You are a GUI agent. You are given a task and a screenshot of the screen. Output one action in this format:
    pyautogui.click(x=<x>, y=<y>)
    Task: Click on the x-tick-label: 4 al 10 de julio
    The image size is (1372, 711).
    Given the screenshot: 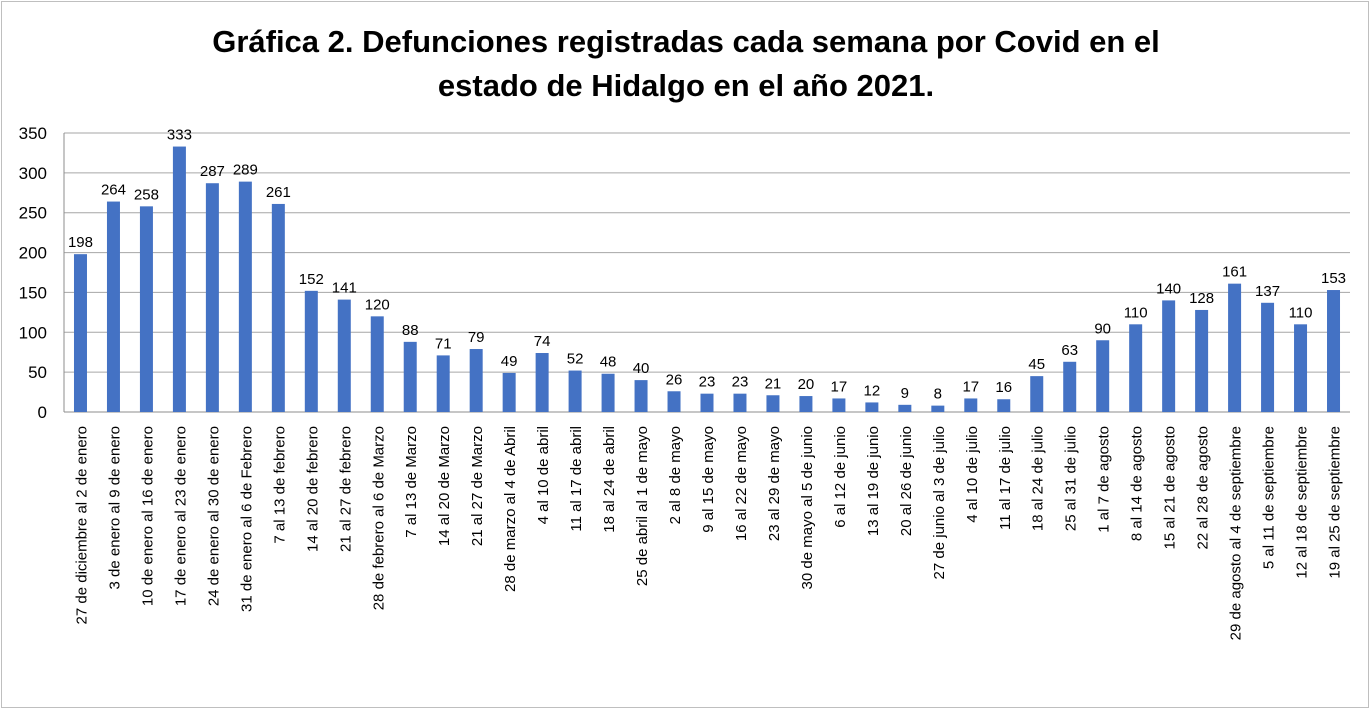 What is the action you would take?
    pyautogui.click(x=972, y=474)
    